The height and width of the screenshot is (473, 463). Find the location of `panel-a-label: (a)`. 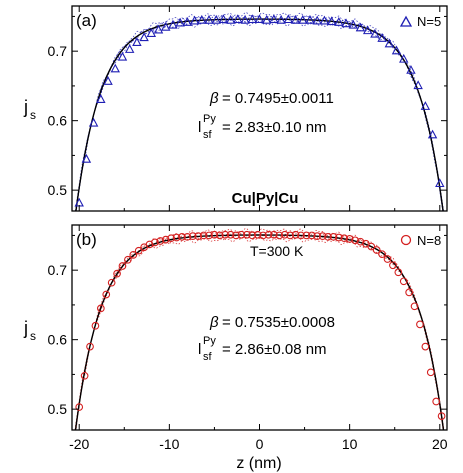

panel-a-label: (a) is located at coordinates (86, 20).